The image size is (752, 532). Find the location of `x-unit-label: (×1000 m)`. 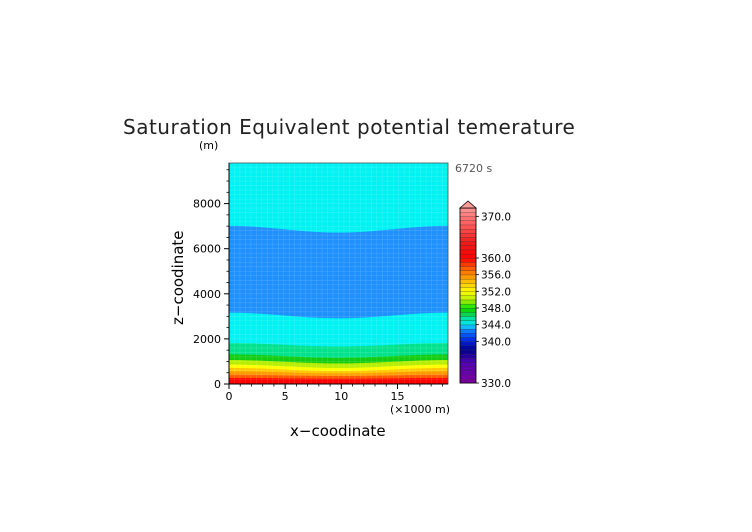

x-unit-label: (×1000 m) is located at coordinates (420, 409).